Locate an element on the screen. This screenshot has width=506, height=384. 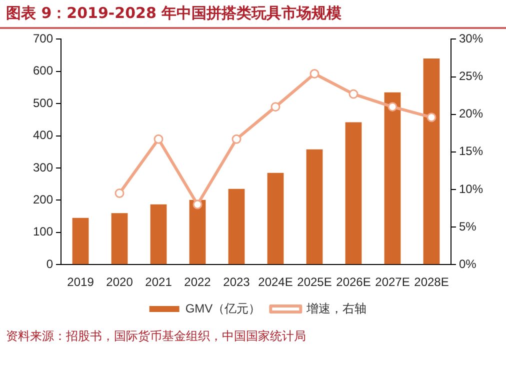
x-tick-label: 2023 is located at coordinates (236, 282).